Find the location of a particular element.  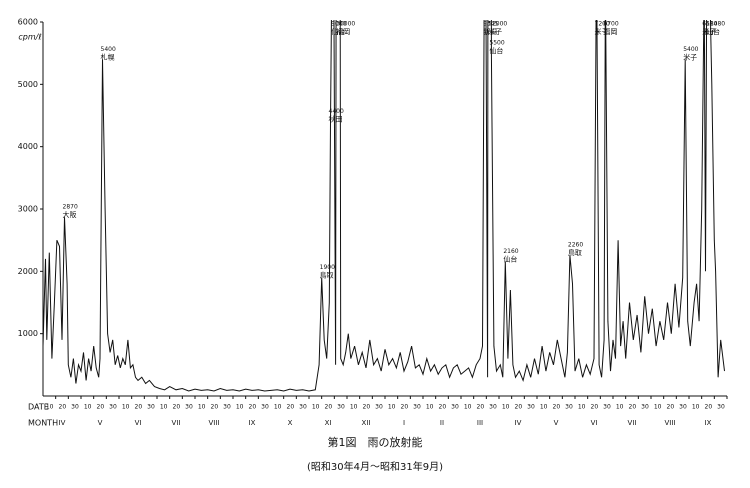

peak-value: 11480 is located at coordinates (715, 24).